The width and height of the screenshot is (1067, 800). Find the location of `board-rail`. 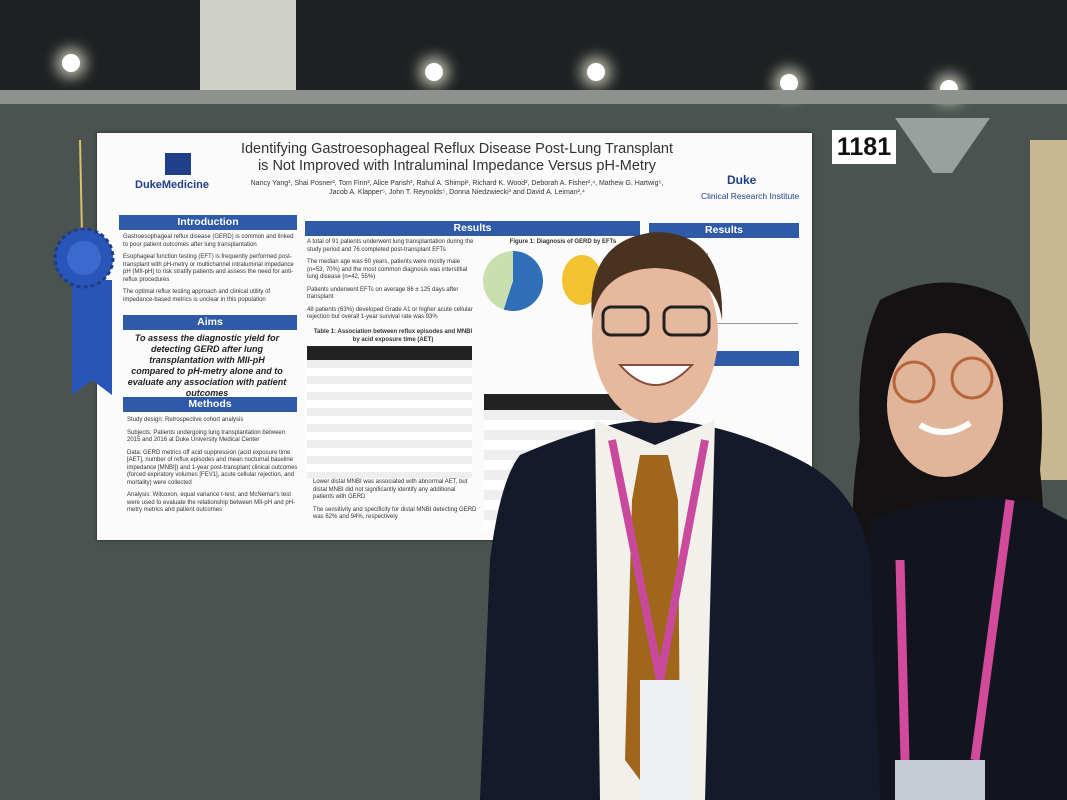

board-rail is located at coordinates (533, 97).